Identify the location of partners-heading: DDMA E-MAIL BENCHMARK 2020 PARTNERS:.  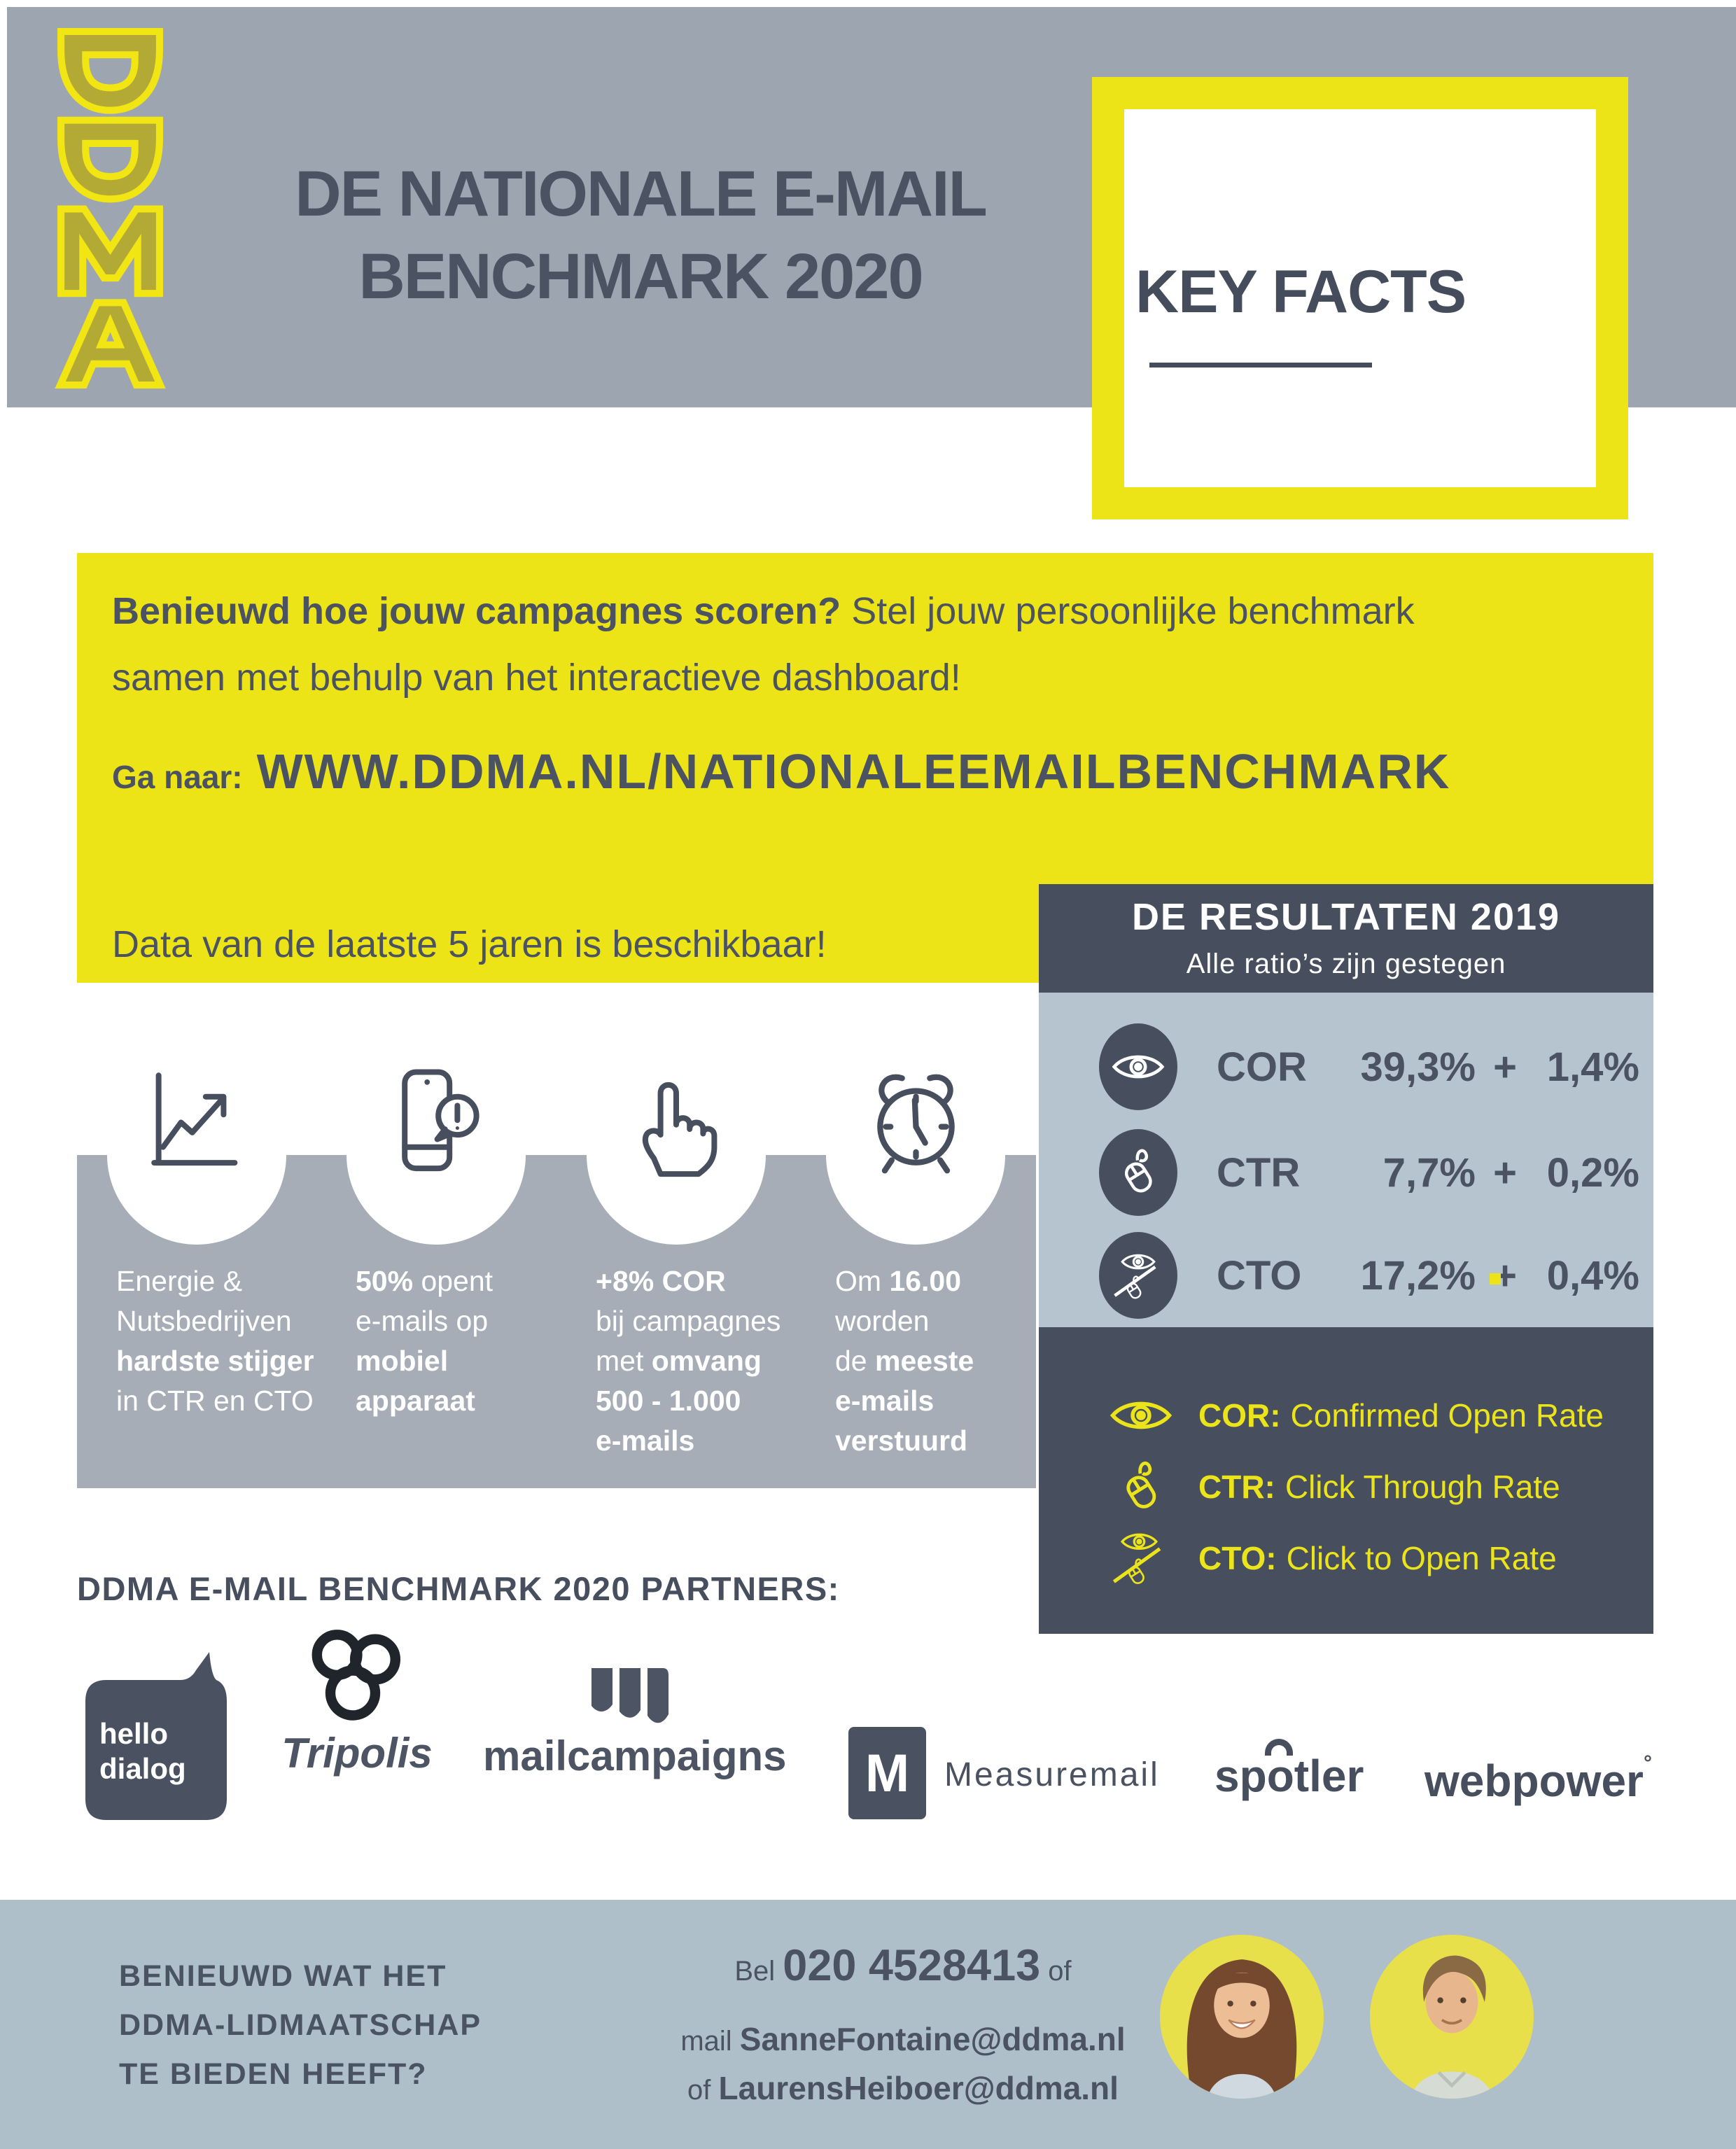
(458, 1588).